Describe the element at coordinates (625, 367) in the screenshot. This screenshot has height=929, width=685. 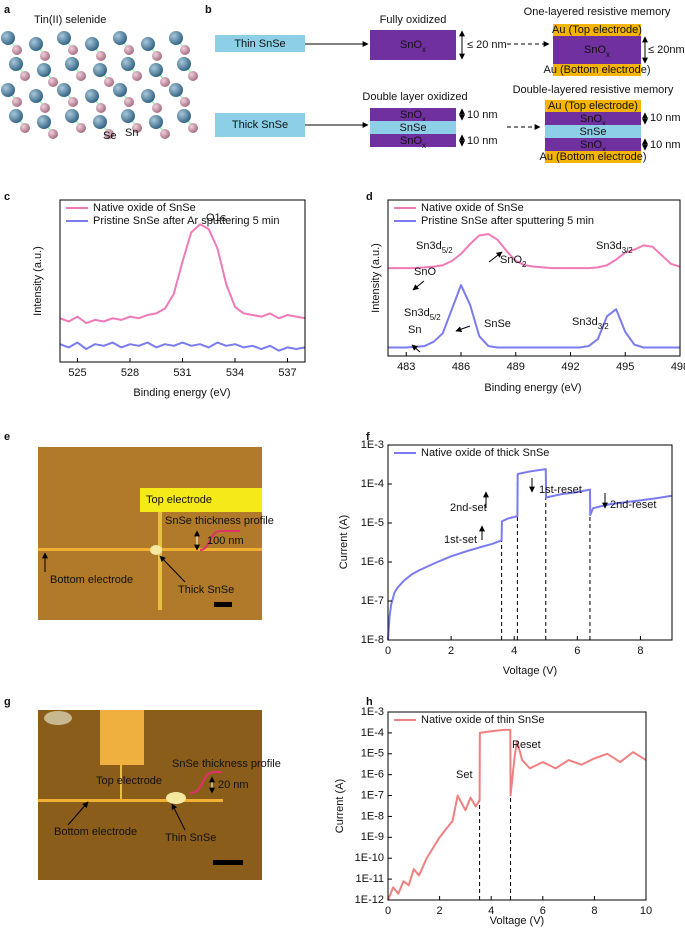
I see `x-tick-label: 495` at that location.